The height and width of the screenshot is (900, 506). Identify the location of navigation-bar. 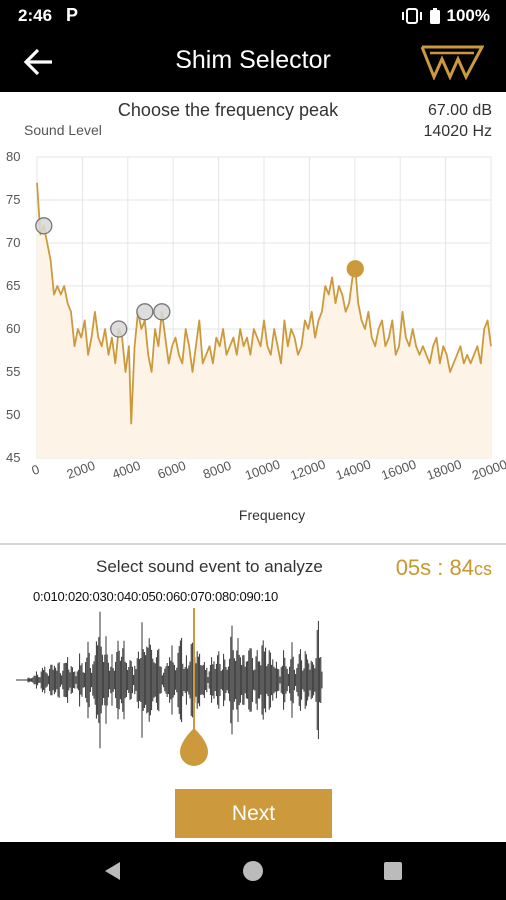
(253, 871).